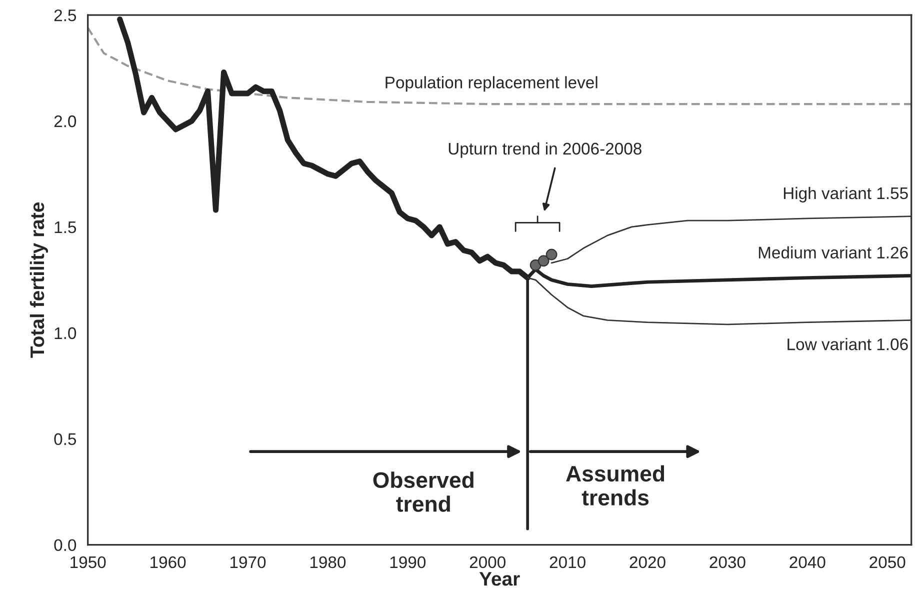 Image resolution: width=915 pixels, height=602 pixels. What do you see at coordinates (846, 194) in the screenshot?
I see `annotation: High variant 1.55` at bounding box center [846, 194].